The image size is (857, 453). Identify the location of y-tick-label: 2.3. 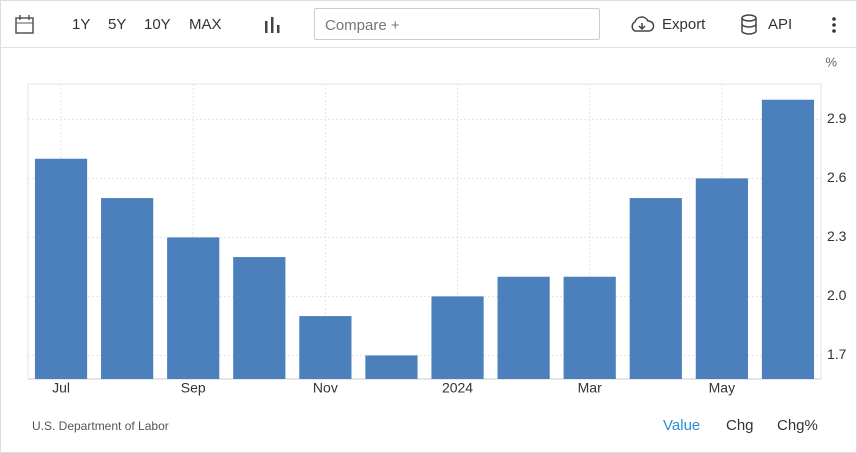
(837, 236).